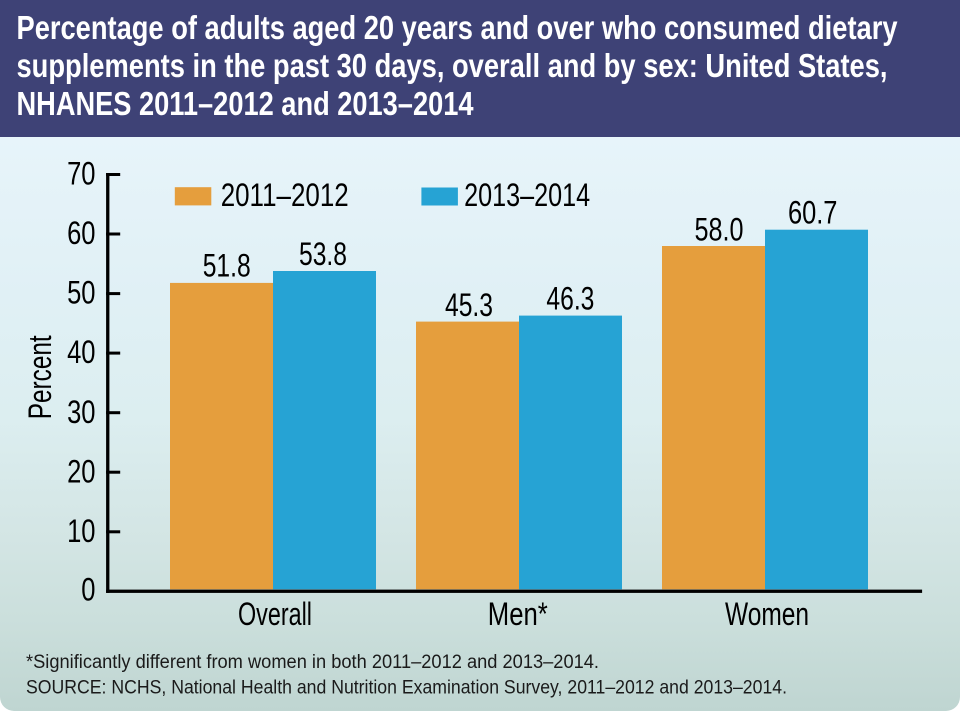 This screenshot has width=960, height=711. I want to click on svg-text: 70, so click(81, 174).